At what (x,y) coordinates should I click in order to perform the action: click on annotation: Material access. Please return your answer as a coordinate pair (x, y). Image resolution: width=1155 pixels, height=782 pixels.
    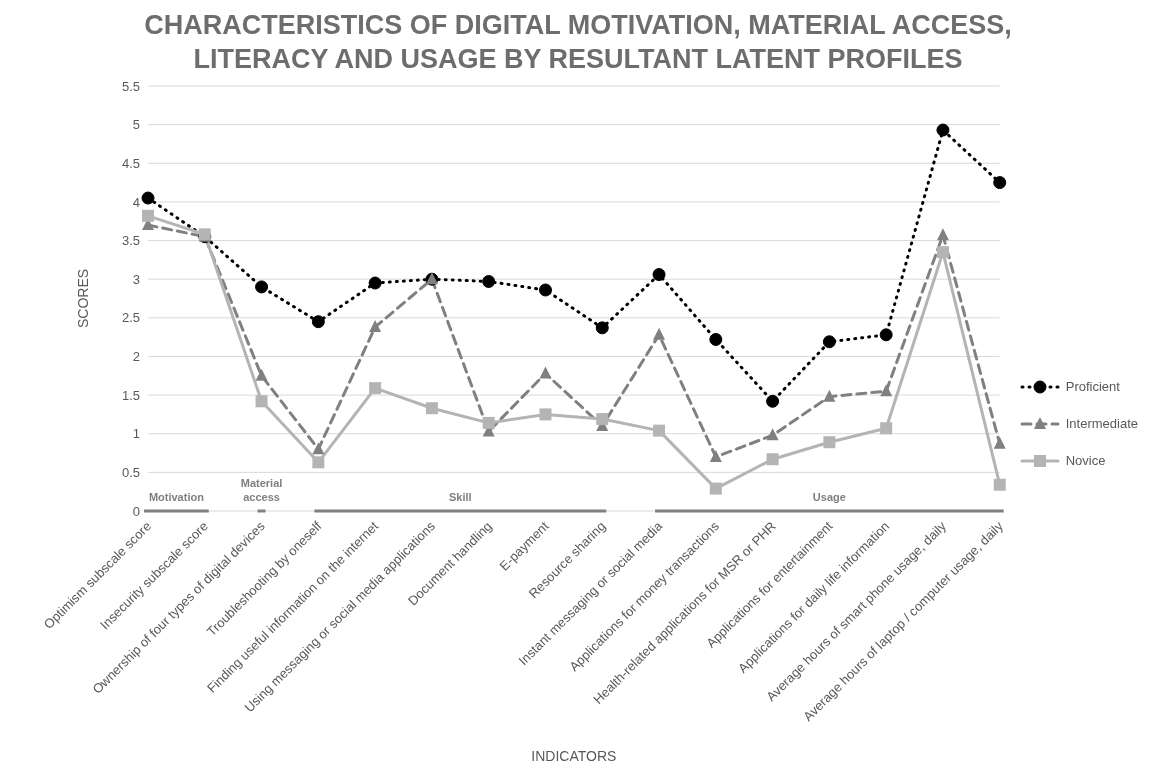
    Looking at the image, I should click on (261, 490).